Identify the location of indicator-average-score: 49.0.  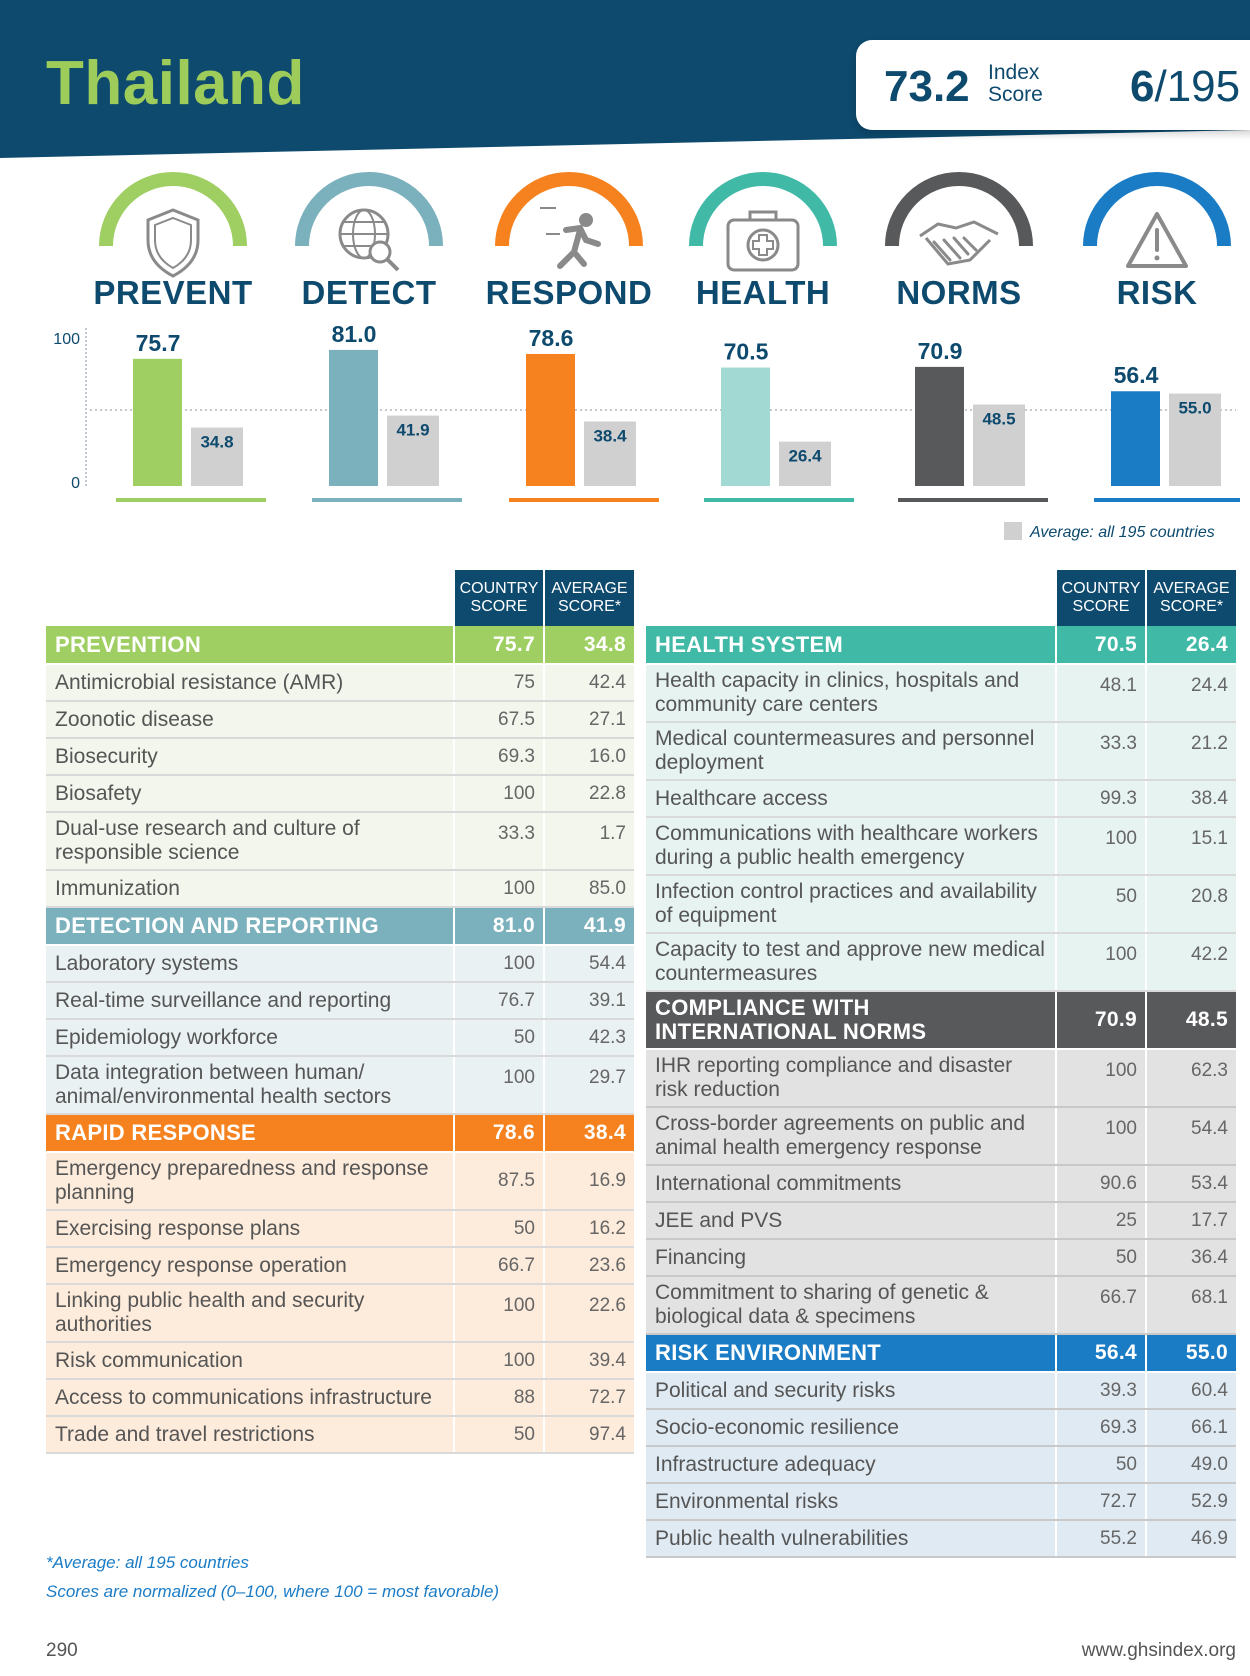
(1190, 1465).